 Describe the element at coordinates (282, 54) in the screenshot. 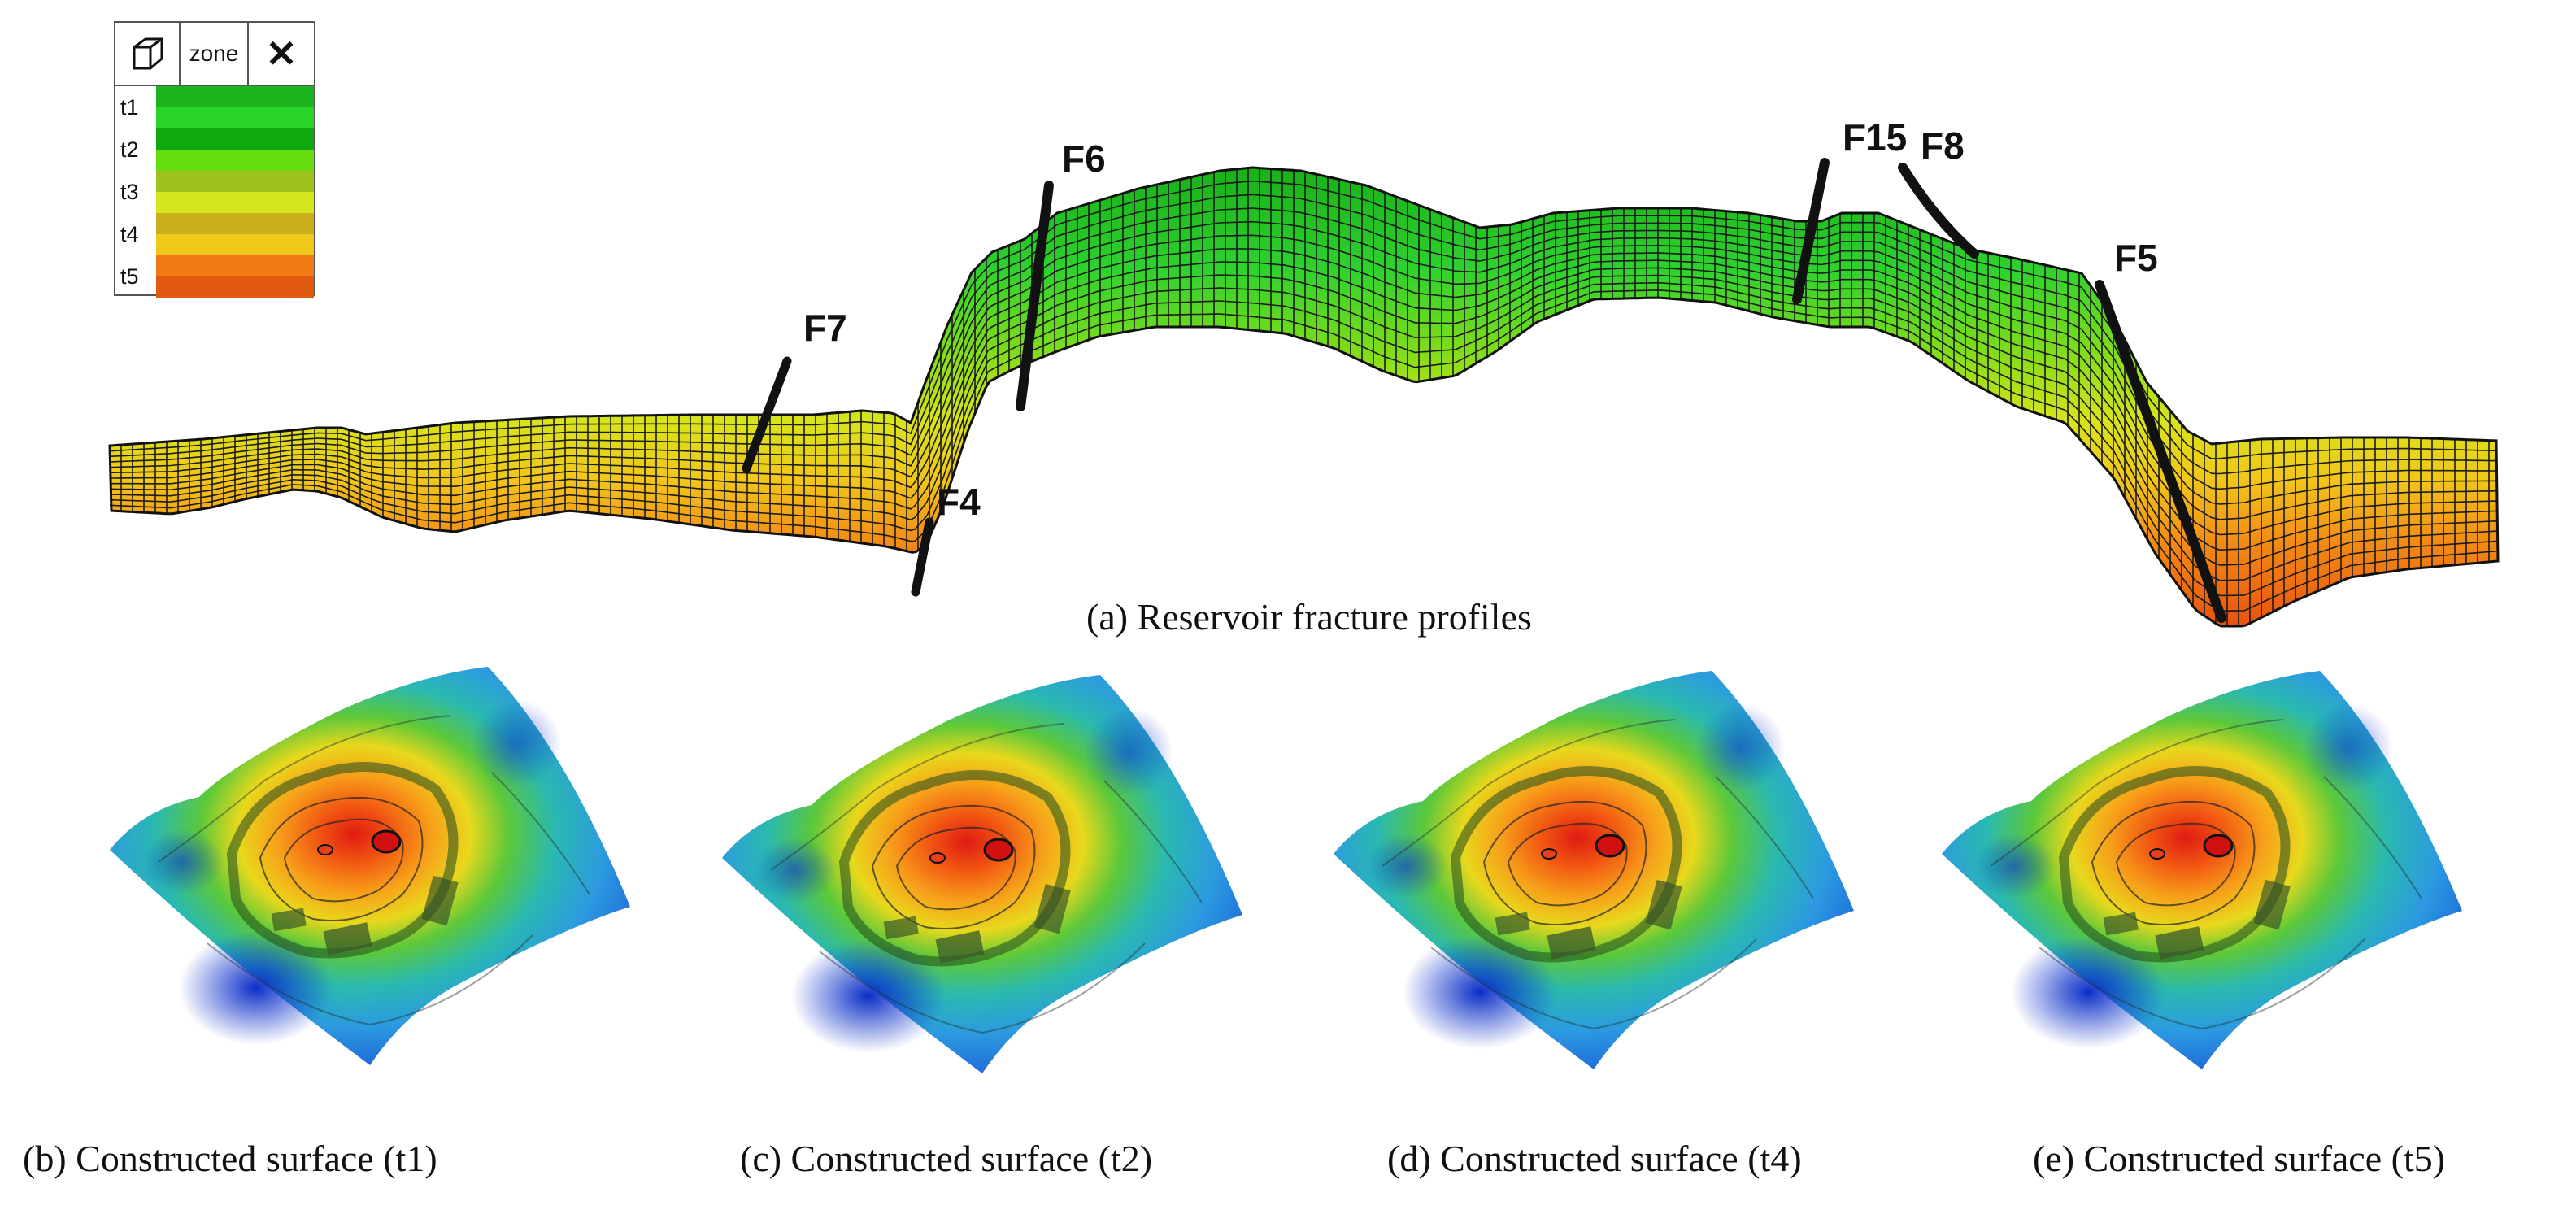

I see `close-icon: ✕` at that location.